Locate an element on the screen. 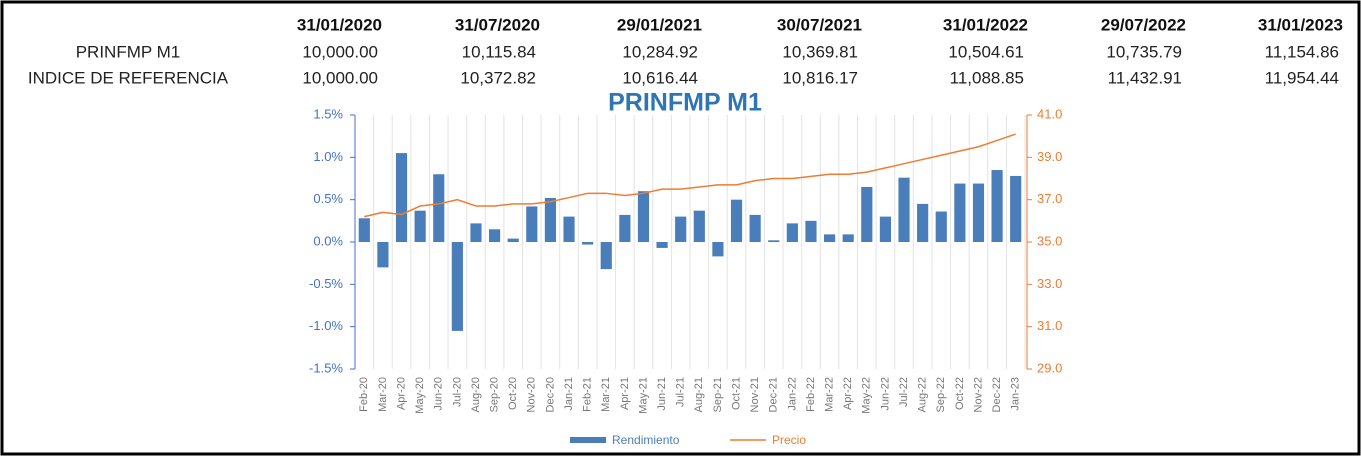  x-tick-label: Apr-21 is located at coordinates (625, 393).